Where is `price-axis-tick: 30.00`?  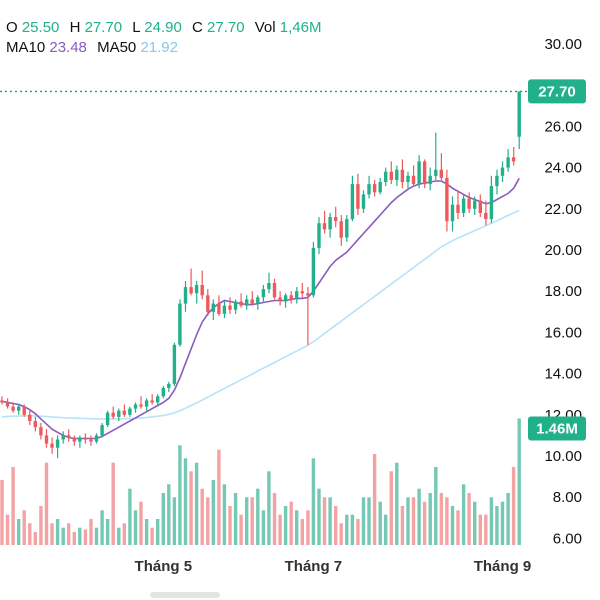
price-axis-tick: 30.00 is located at coordinates (563, 44).